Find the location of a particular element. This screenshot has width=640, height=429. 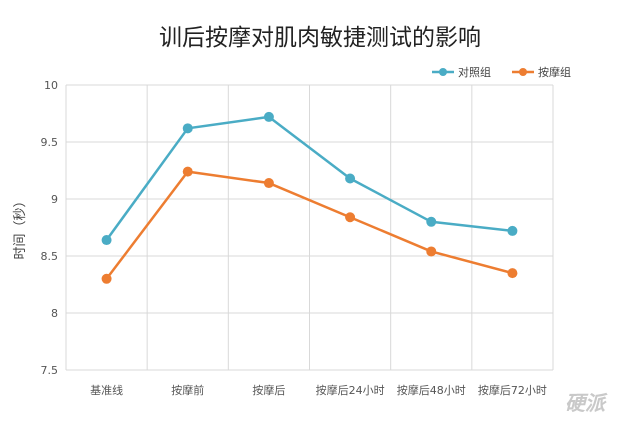

legend-item-1: 对照组 is located at coordinates (461, 72).